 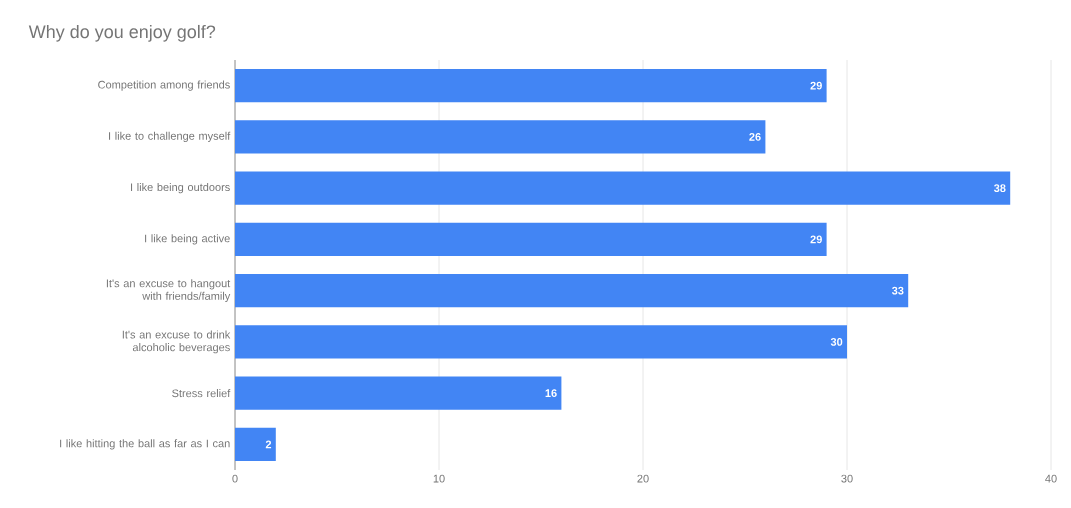 What do you see at coordinates (168, 291) in the screenshot?
I see `y-tick-label: It's an excuse to hangout with friends/family` at bounding box center [168, 291].